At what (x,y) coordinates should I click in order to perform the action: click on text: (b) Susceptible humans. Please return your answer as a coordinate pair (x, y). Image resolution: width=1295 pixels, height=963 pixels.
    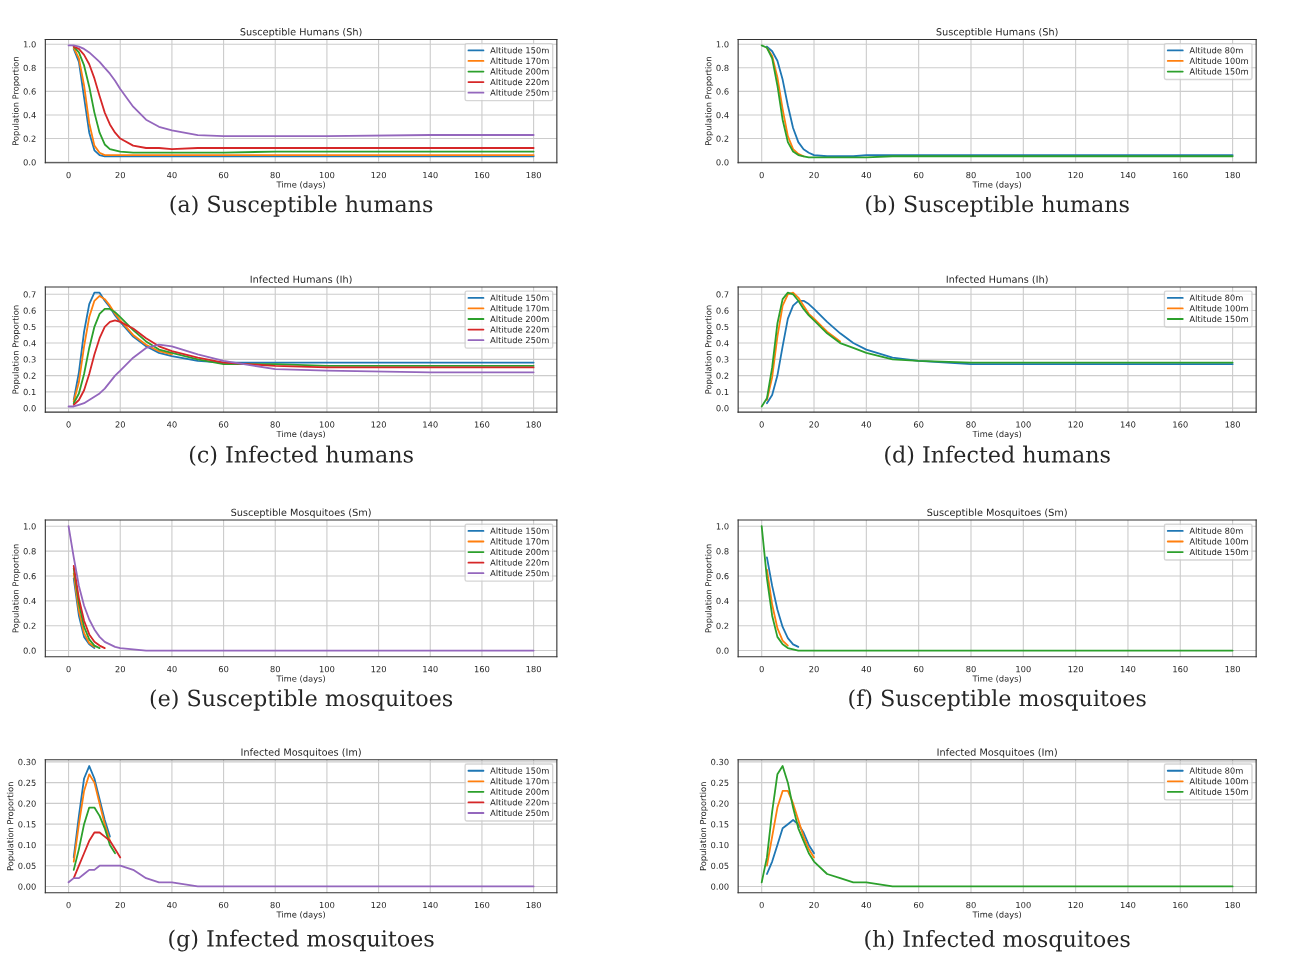
    Looking at the image, I should click on (997, 206).